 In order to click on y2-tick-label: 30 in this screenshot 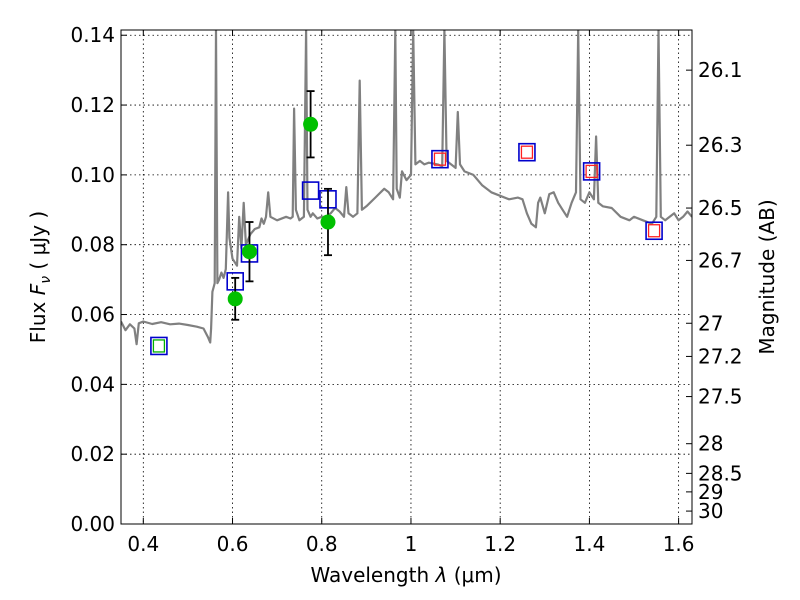, I will do `click(710, 511)`.